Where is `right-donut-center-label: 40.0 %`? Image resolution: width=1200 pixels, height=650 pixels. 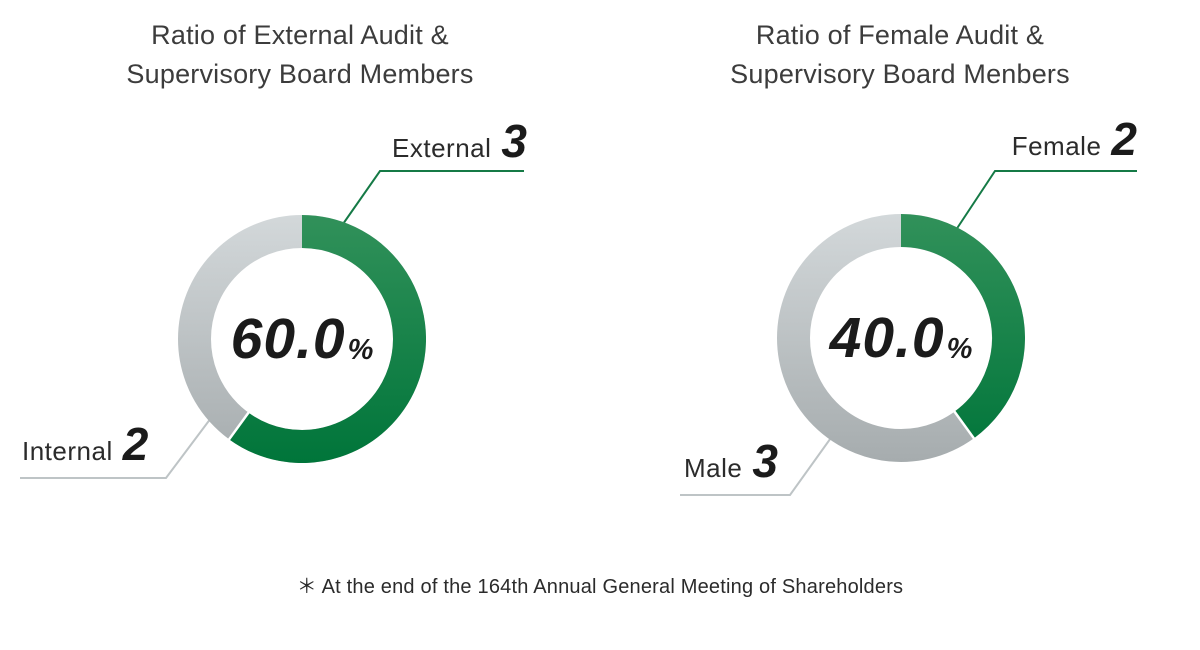
right-donut-center-label: 40.0 % is located at coordinates (901, 338).